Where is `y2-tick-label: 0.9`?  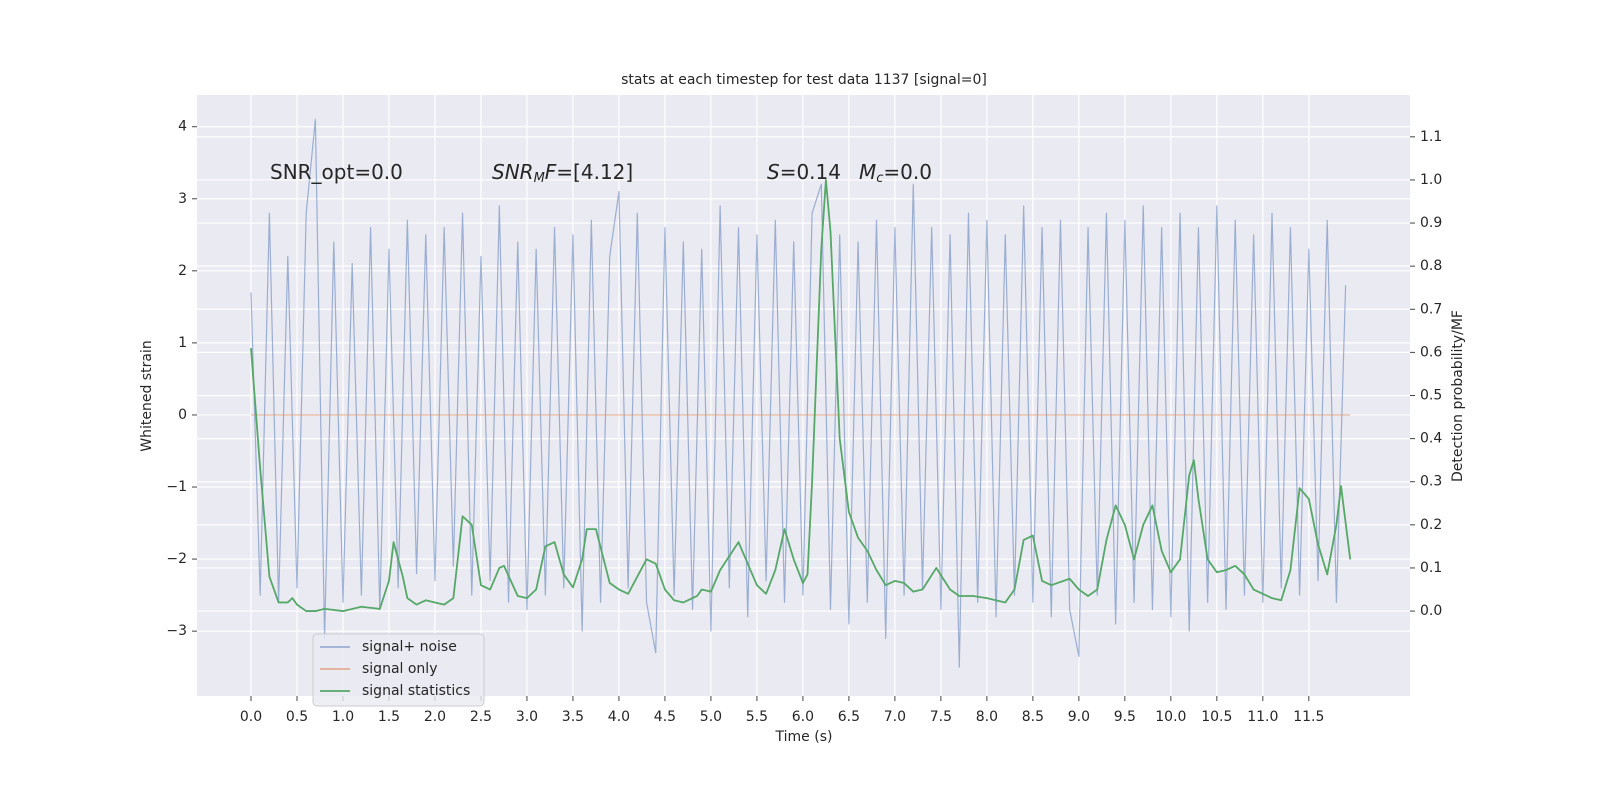
y2-tick-label: 0.9 is located at coordinates (1431, 223).